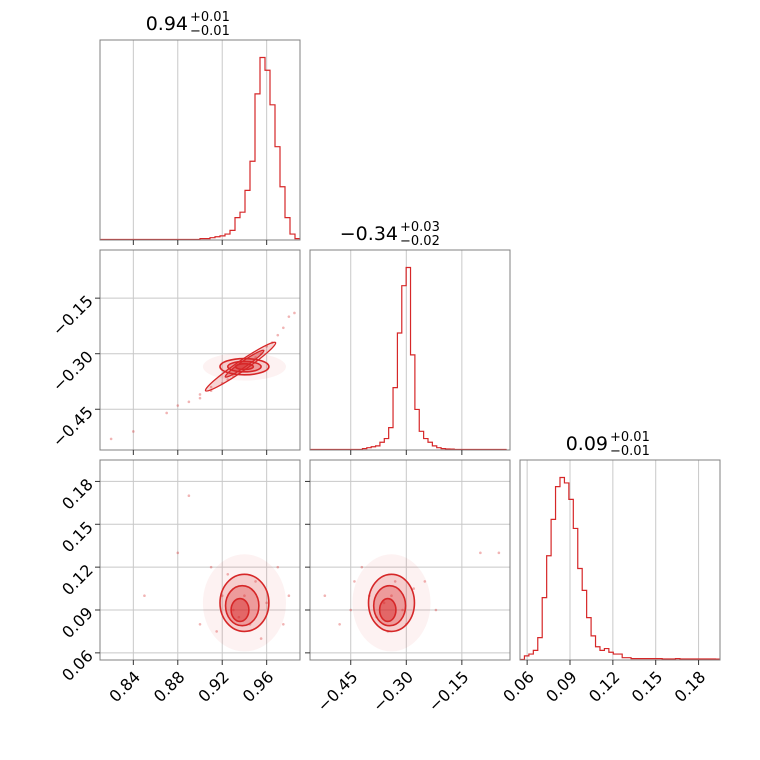  Describe the element at coordinates (258, 686) in the screenshot. I see `x-tick-label: 0.96` at that location.